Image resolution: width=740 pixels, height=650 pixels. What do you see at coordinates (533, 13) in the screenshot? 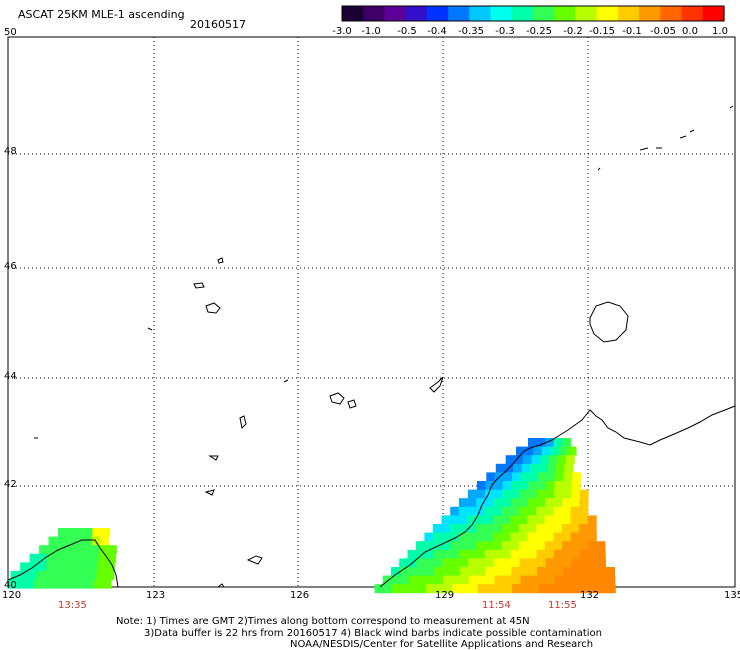
I see `colorbar-border` at bounding box center [533, 13].